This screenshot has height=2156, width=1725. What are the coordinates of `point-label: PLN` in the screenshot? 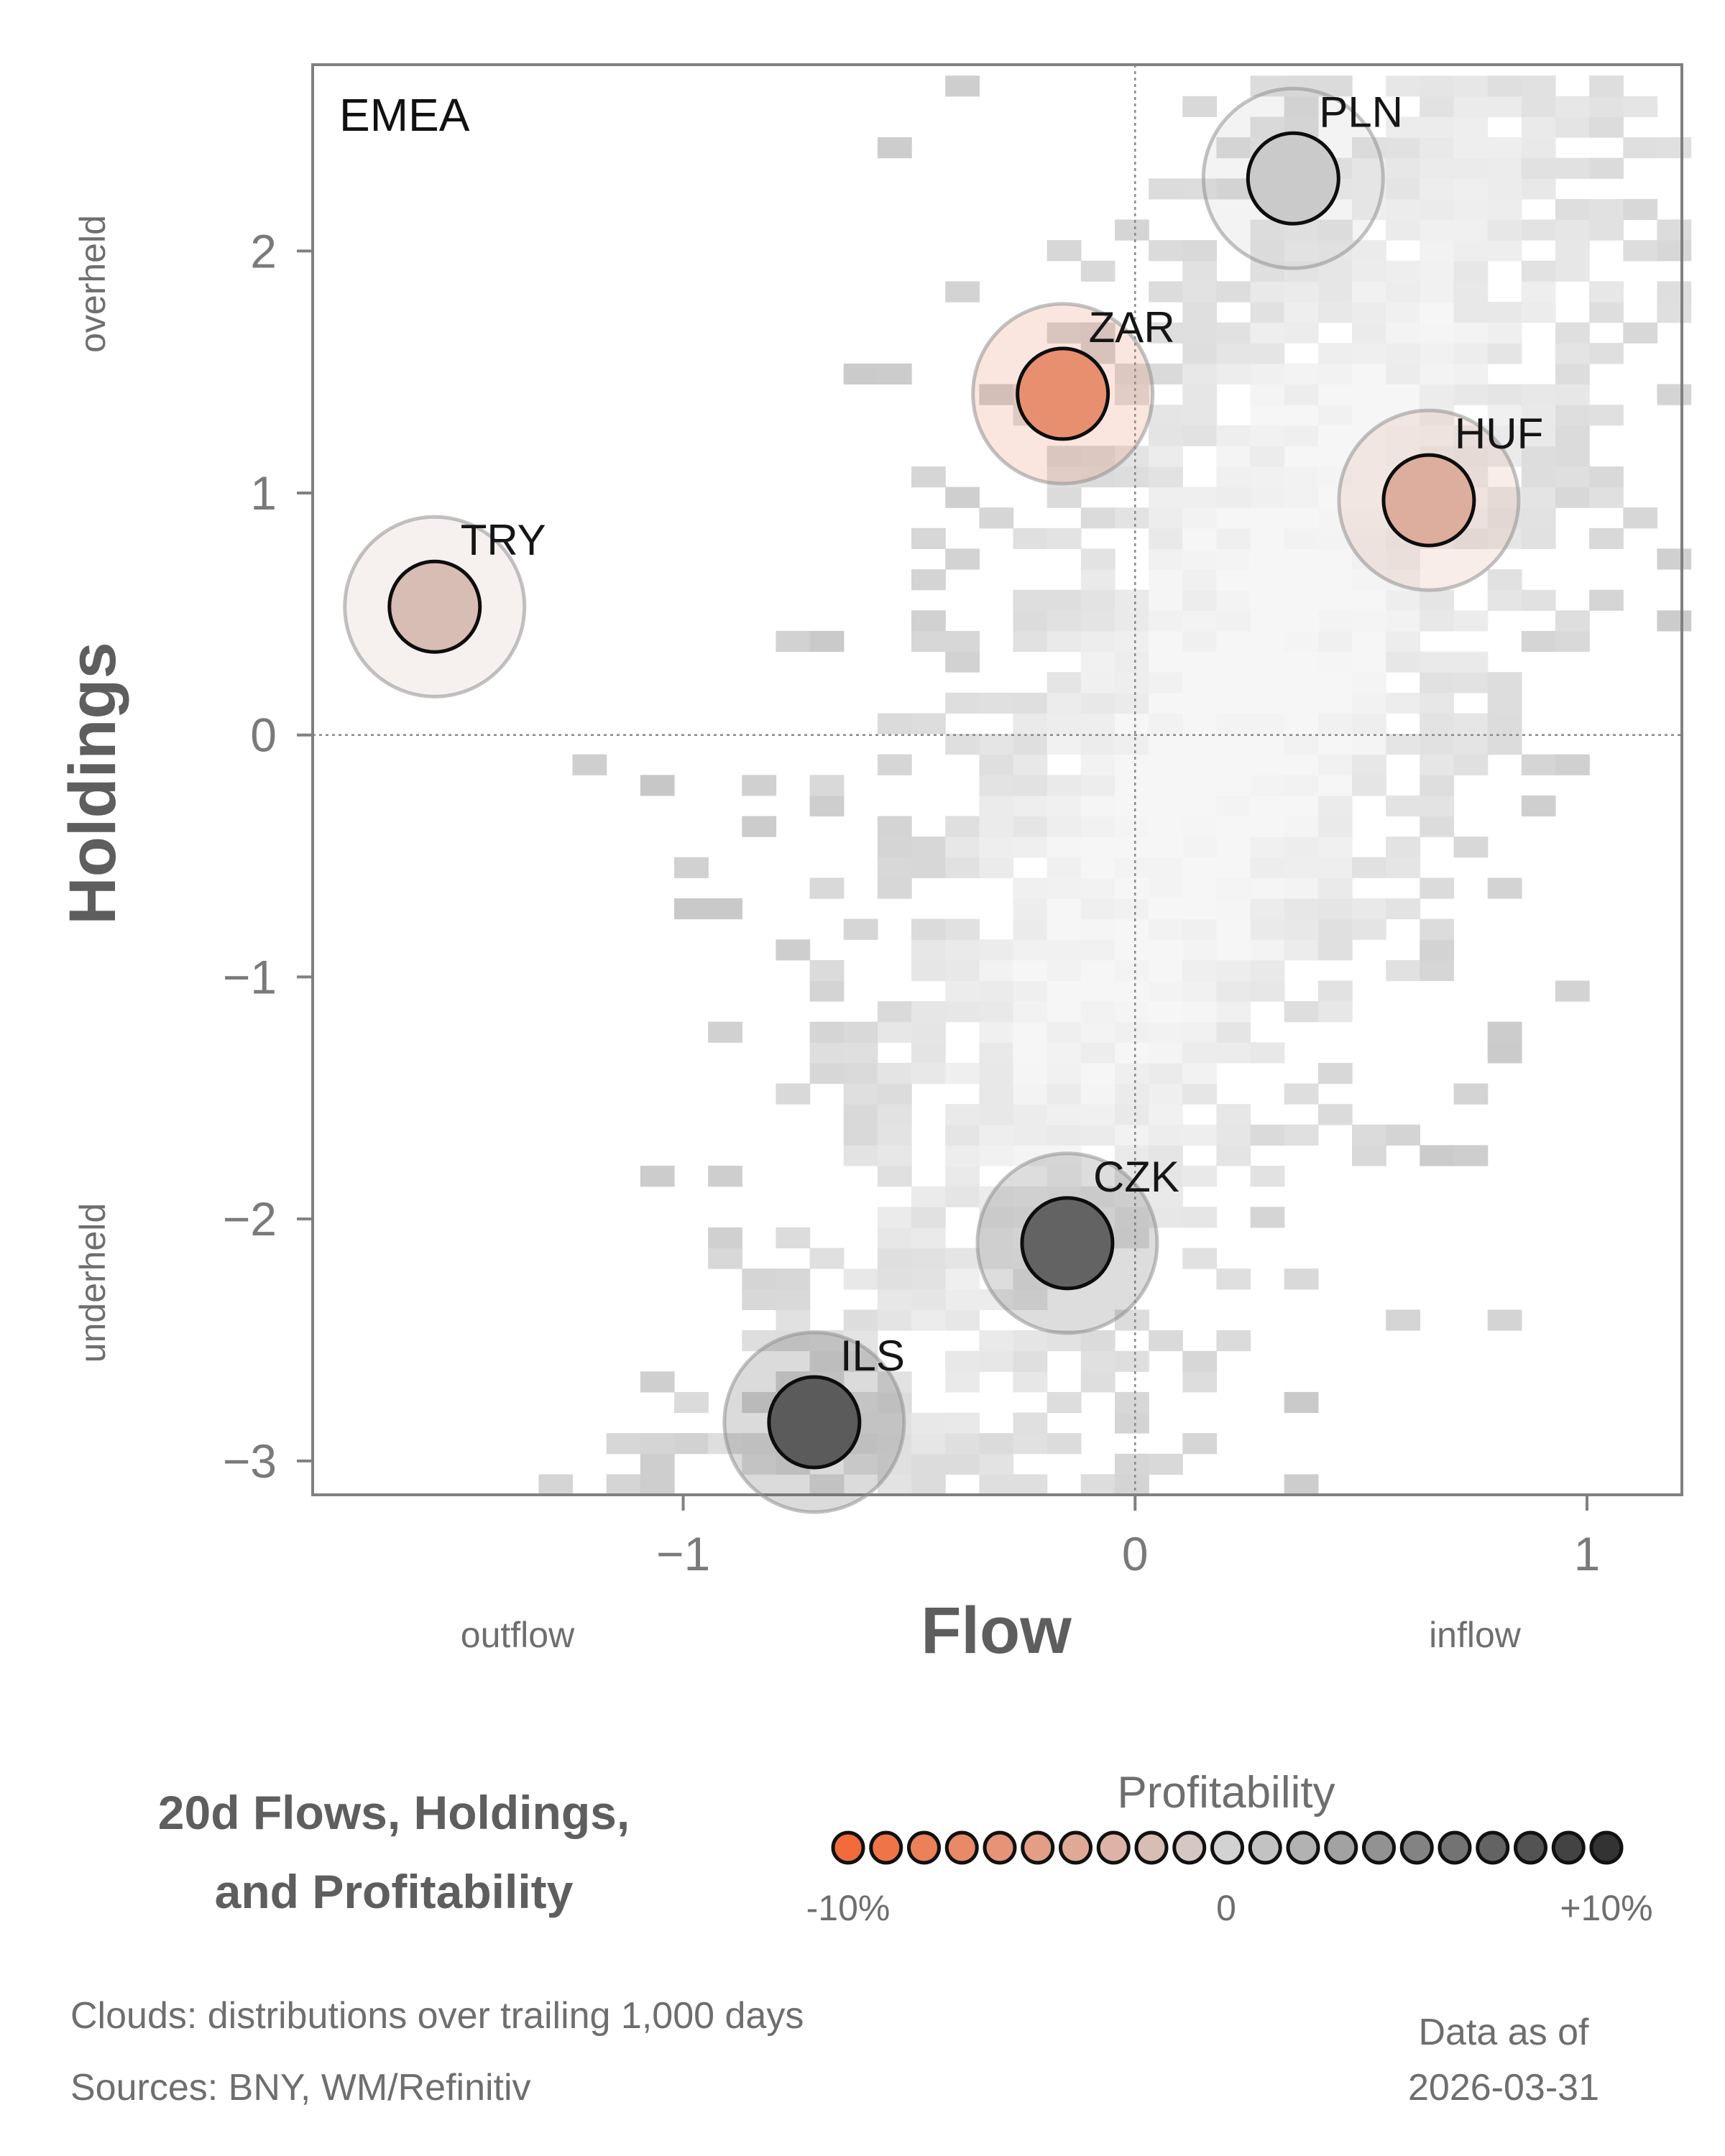 It's located at (1361, 112).